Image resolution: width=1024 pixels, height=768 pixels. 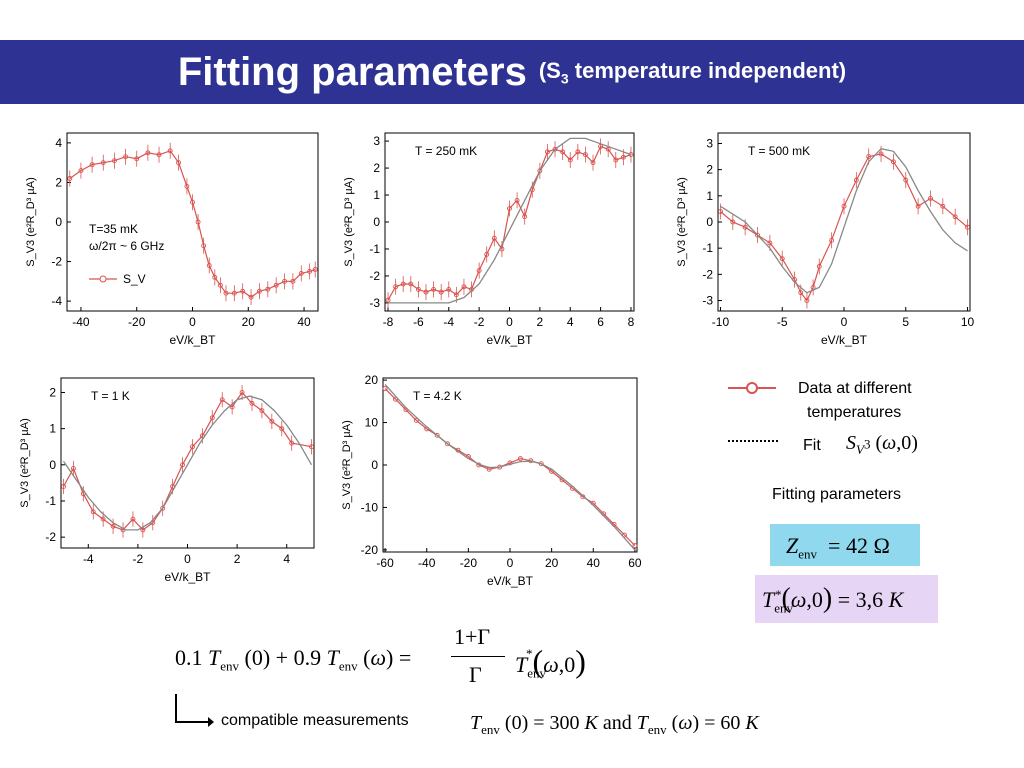 What do you see at coordinates (836, 494) in the screenshot?
I see `fitting-params-label: Fitting parameters` at bounding box center [836, 494].